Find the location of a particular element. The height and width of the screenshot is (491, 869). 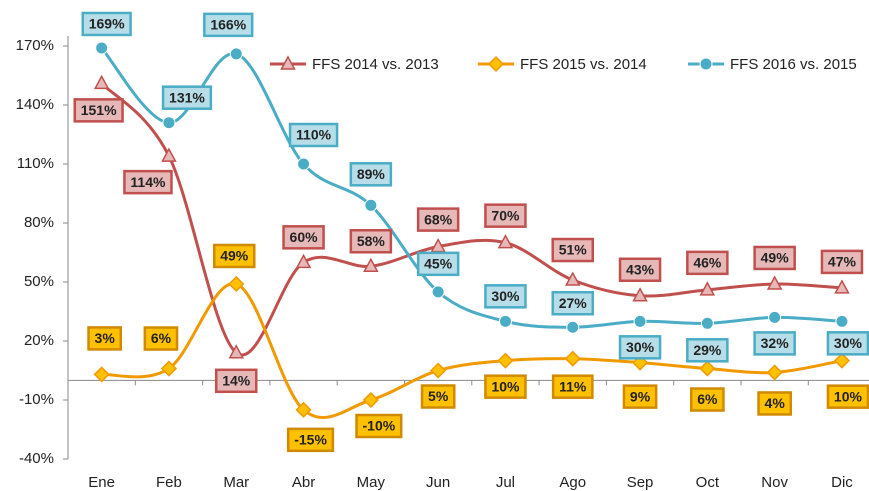

data-label: 6% is located at coordinates (707, 399).